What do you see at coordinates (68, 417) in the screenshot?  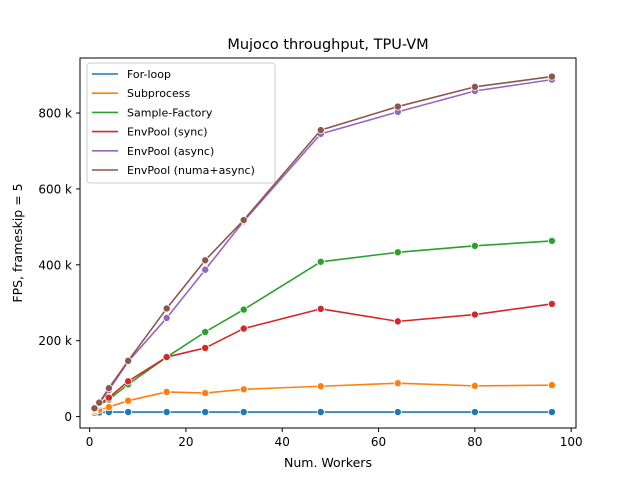 I see `y-tick-label: 0` at bounding box center [68, 417].